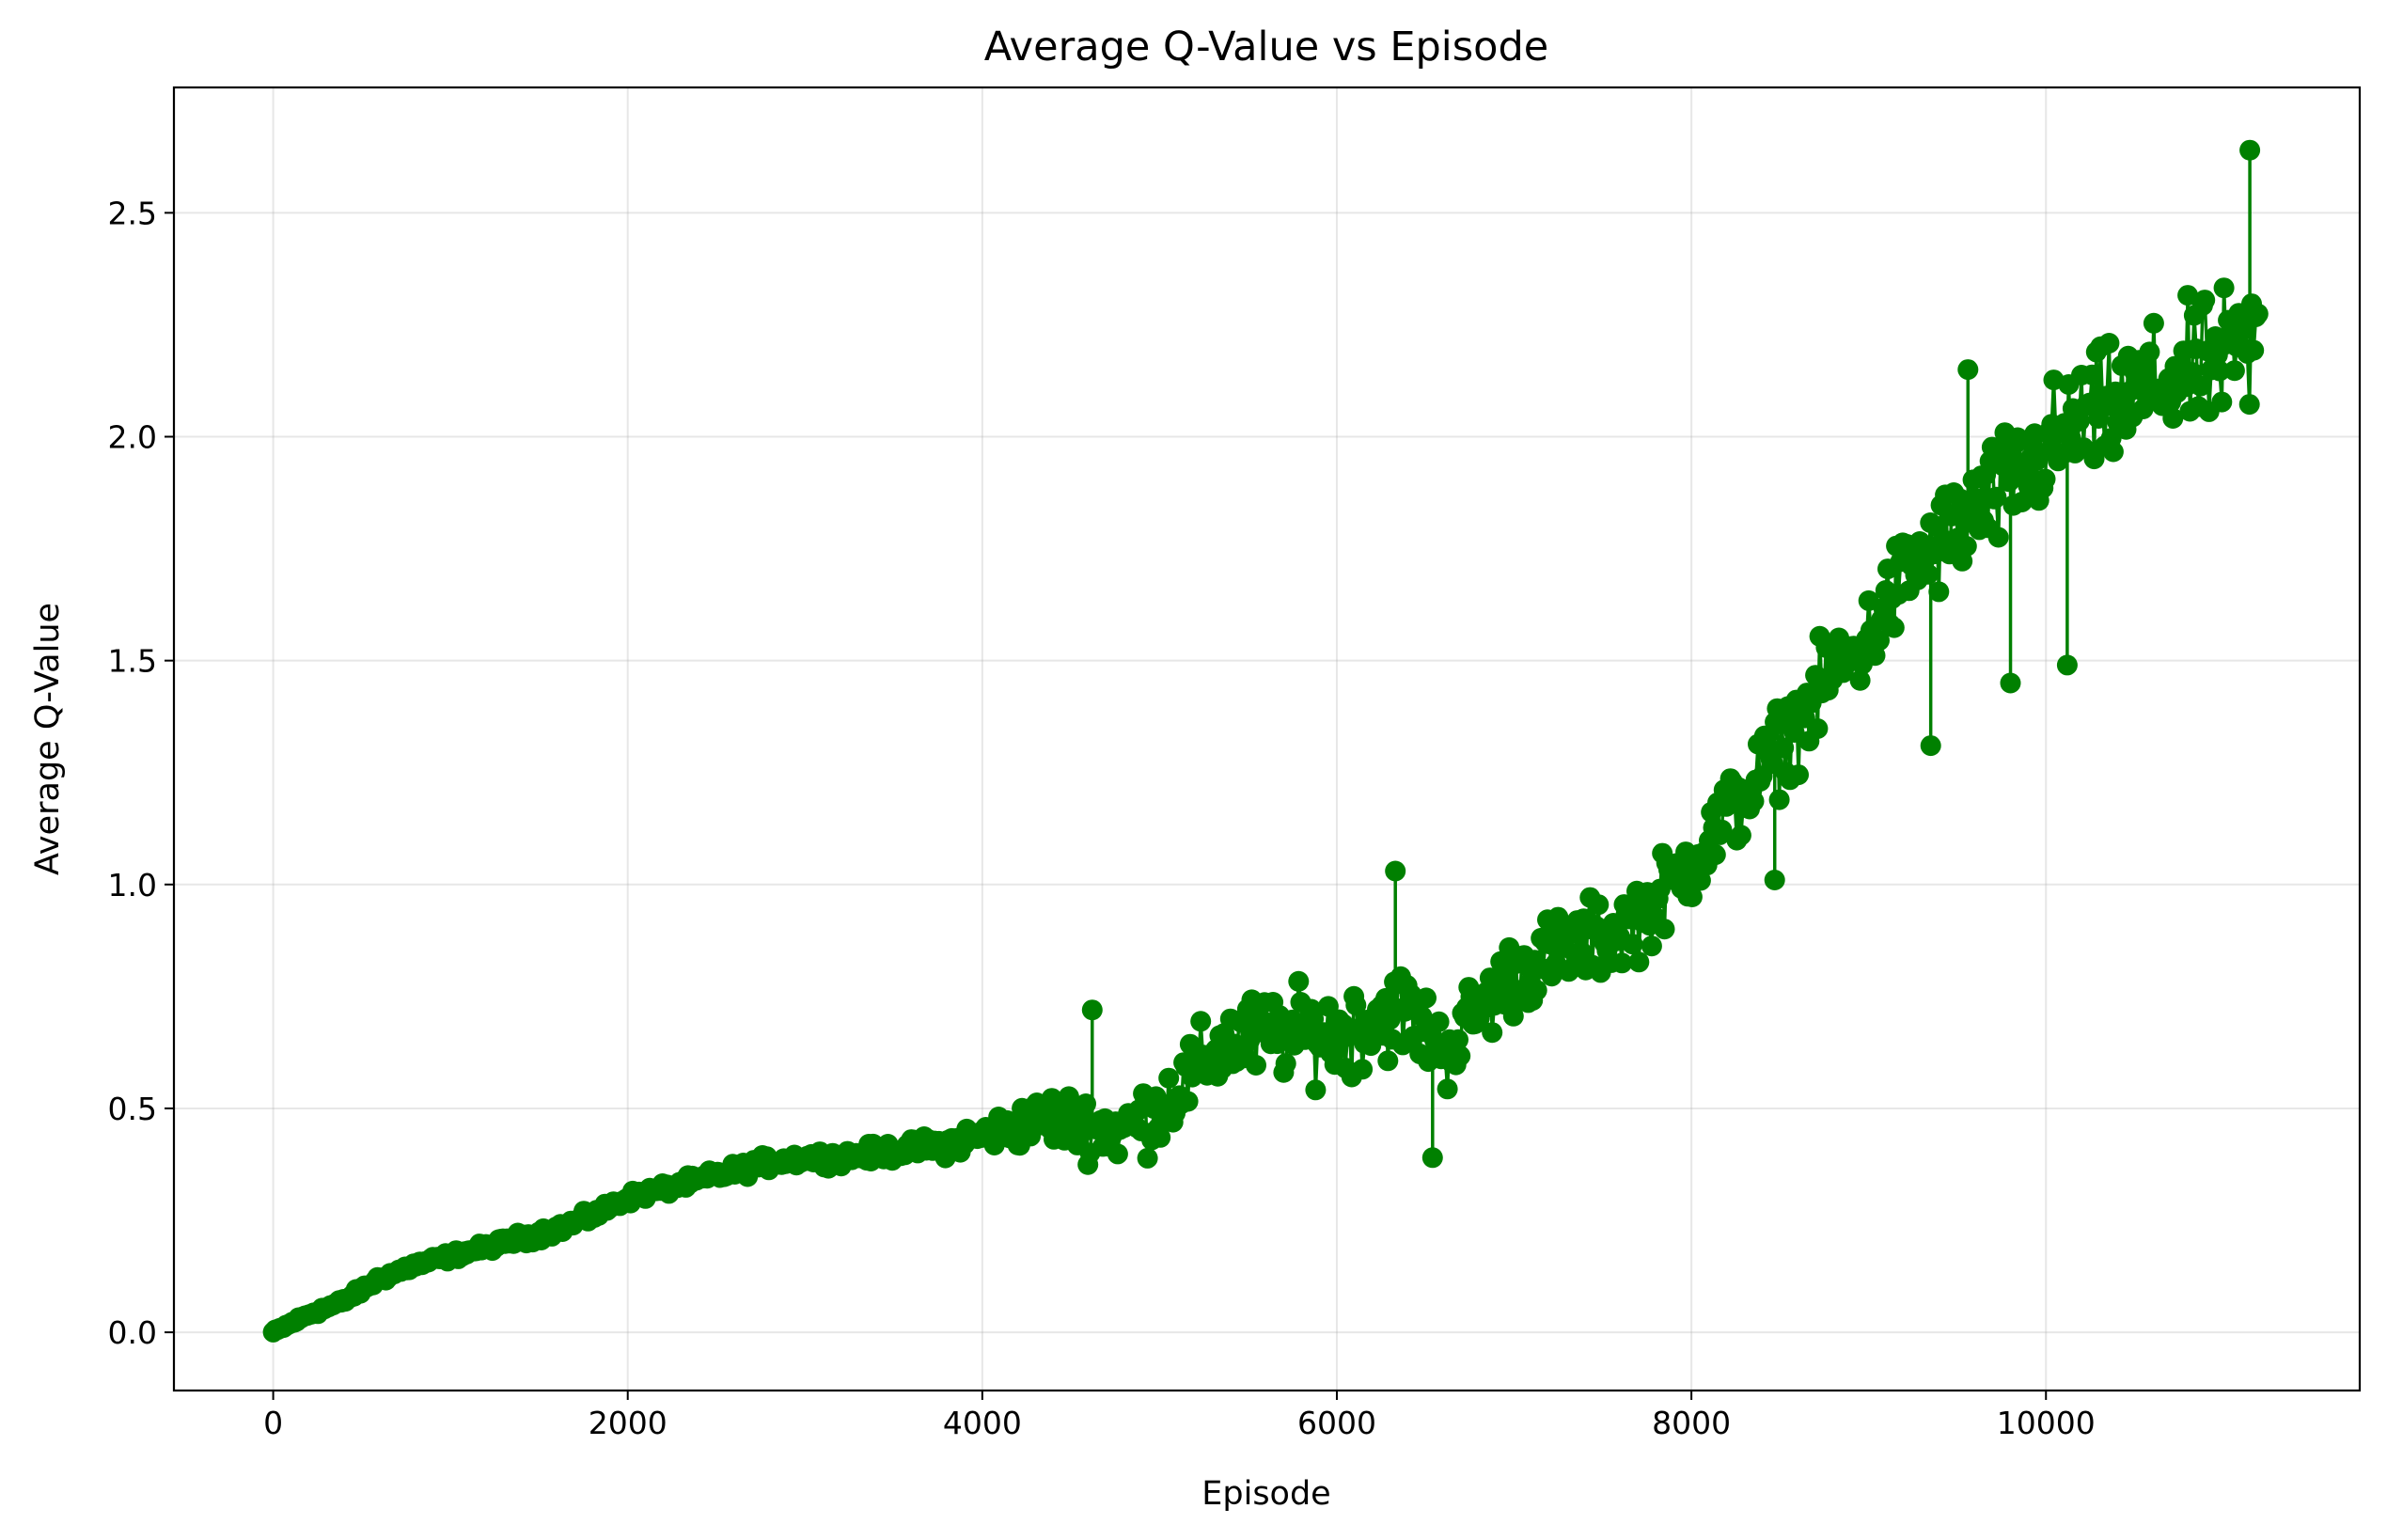 This screenshot has height=1540, width=2387. What do you see at coordinates (132, 1109) in the screenshot?
I see `y-tick-label: 0.5` at bounding box center [132, 1109].